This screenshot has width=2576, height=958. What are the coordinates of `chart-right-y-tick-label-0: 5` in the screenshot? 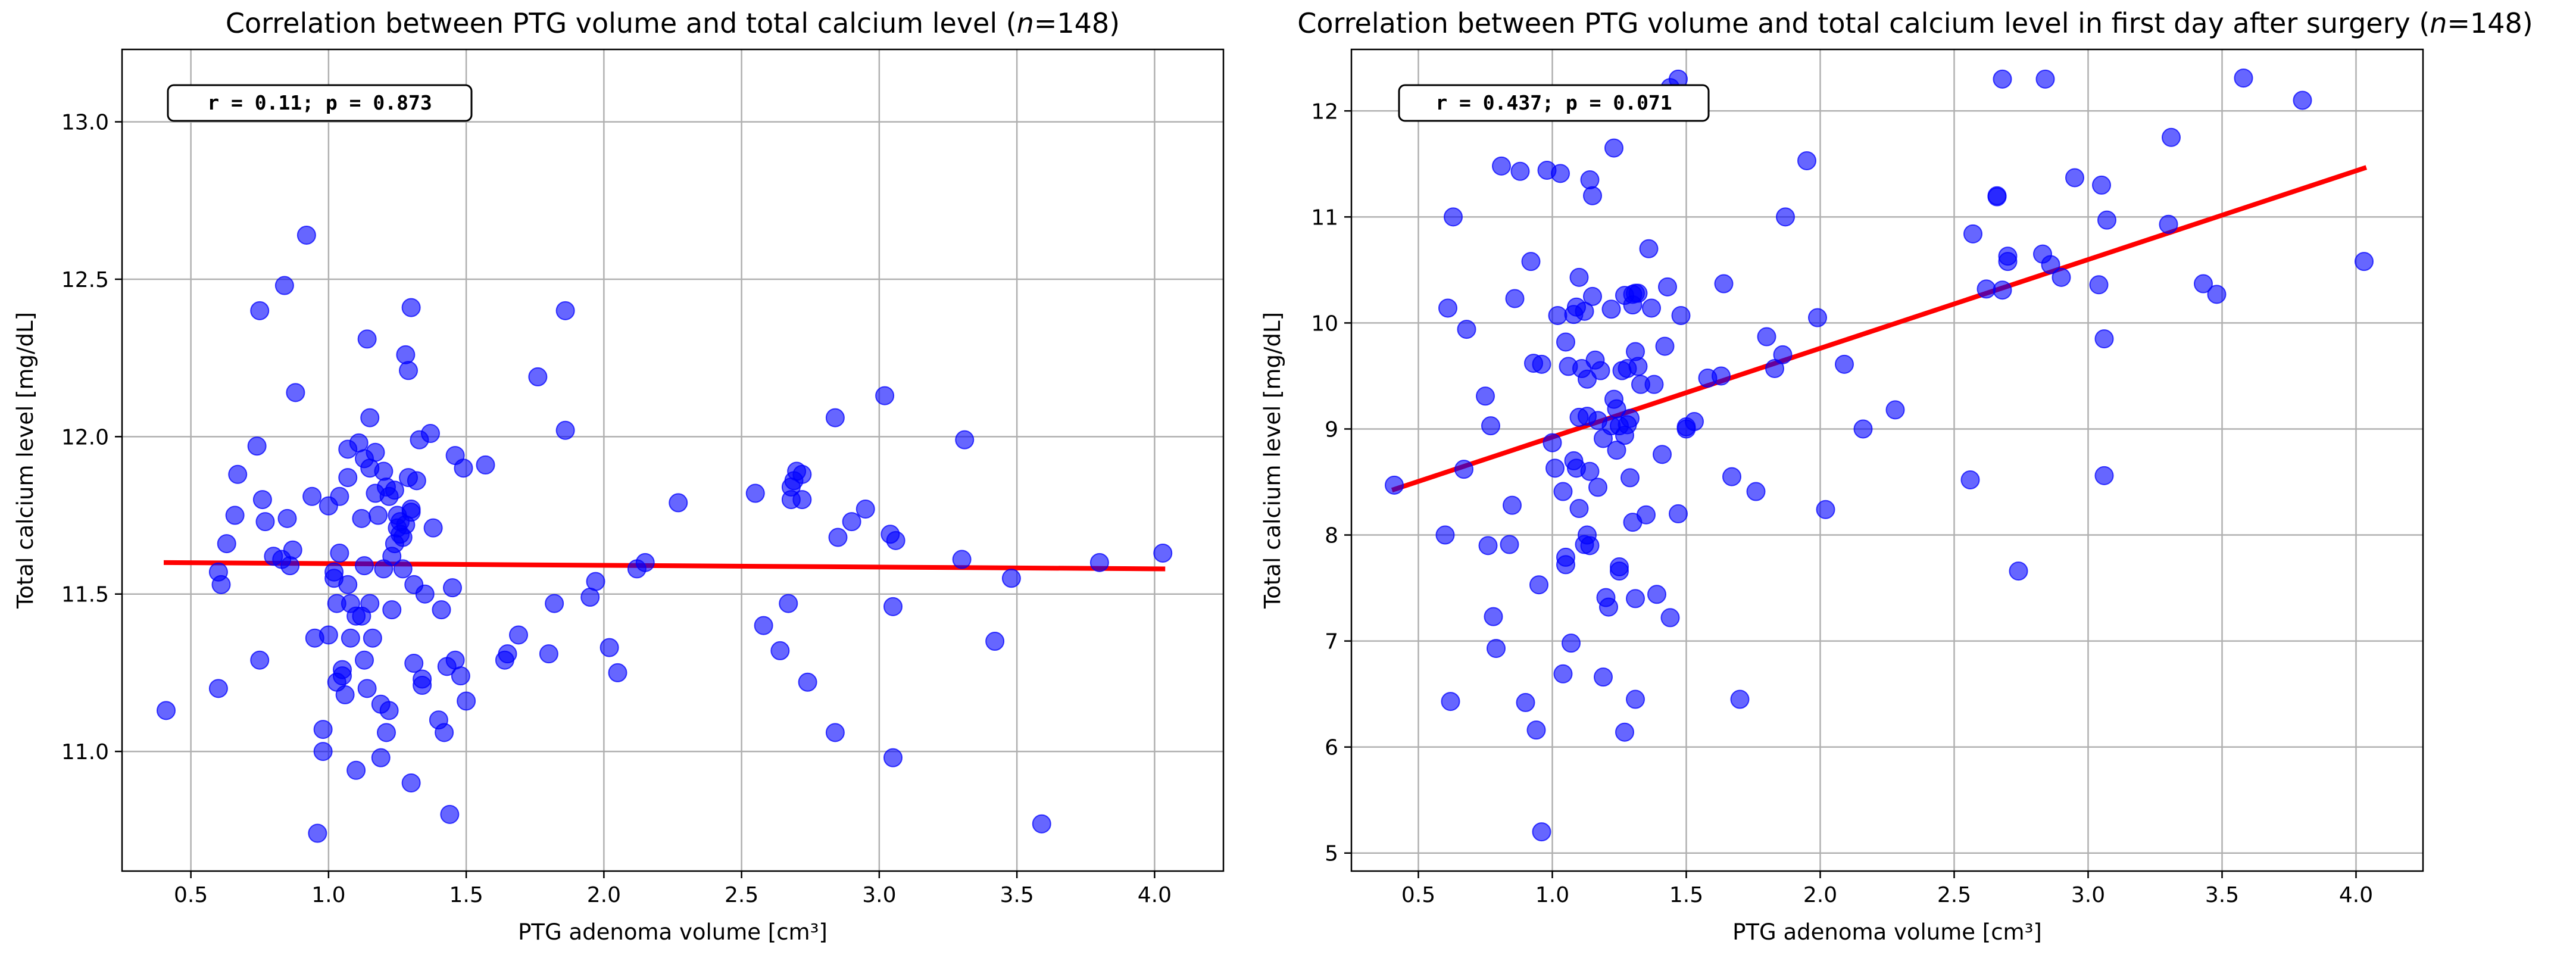 It's located at (1331, 854).